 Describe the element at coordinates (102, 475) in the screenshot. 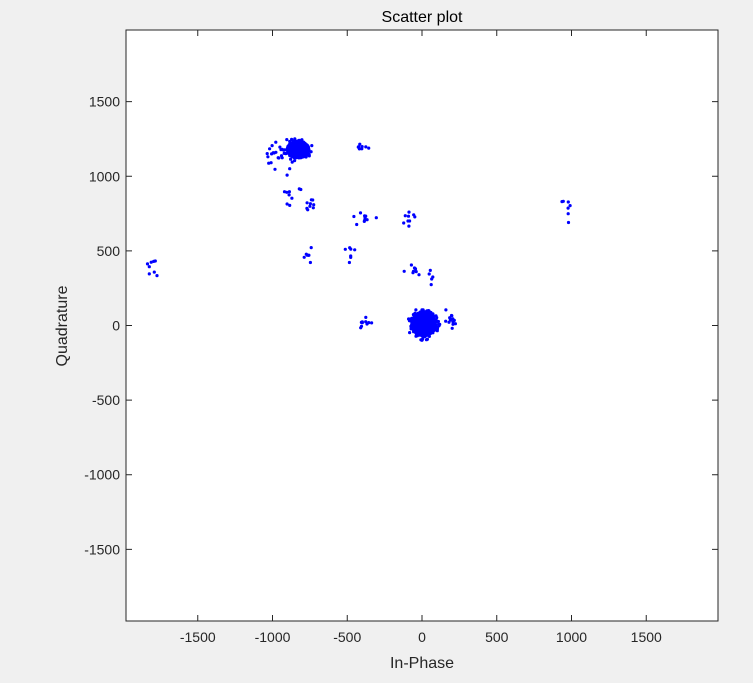

I see `y-tick-label: -1000` at that location.